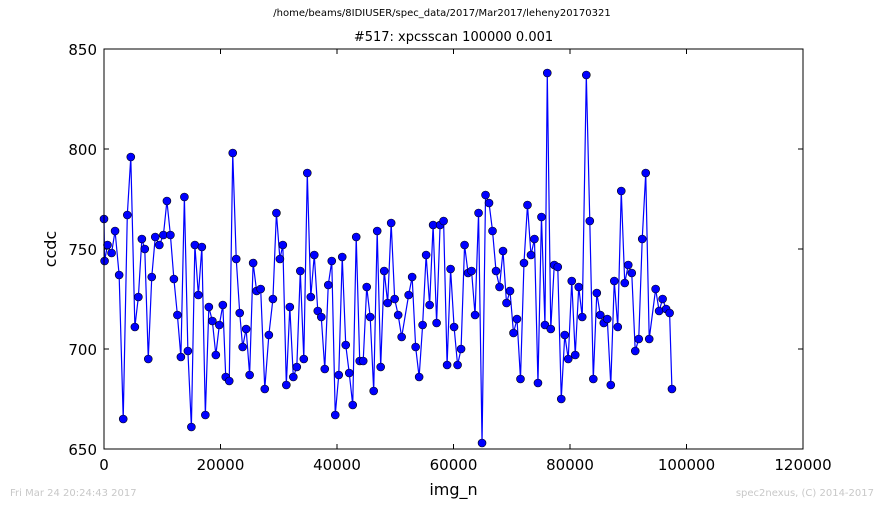  I want to click on y-tick-label: 800, so click(82, 150).